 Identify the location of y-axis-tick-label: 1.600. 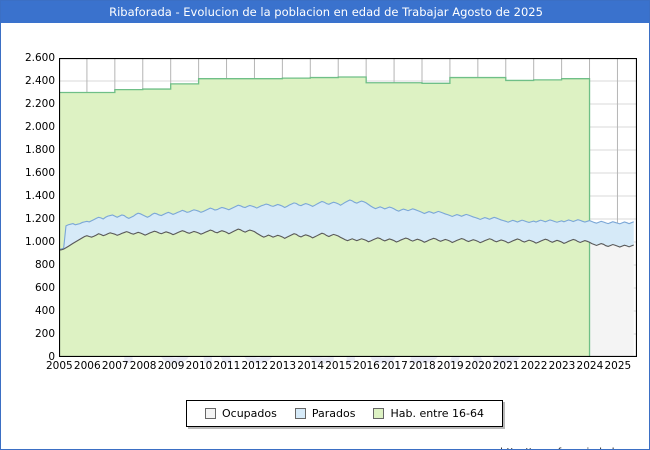
(39, 173).